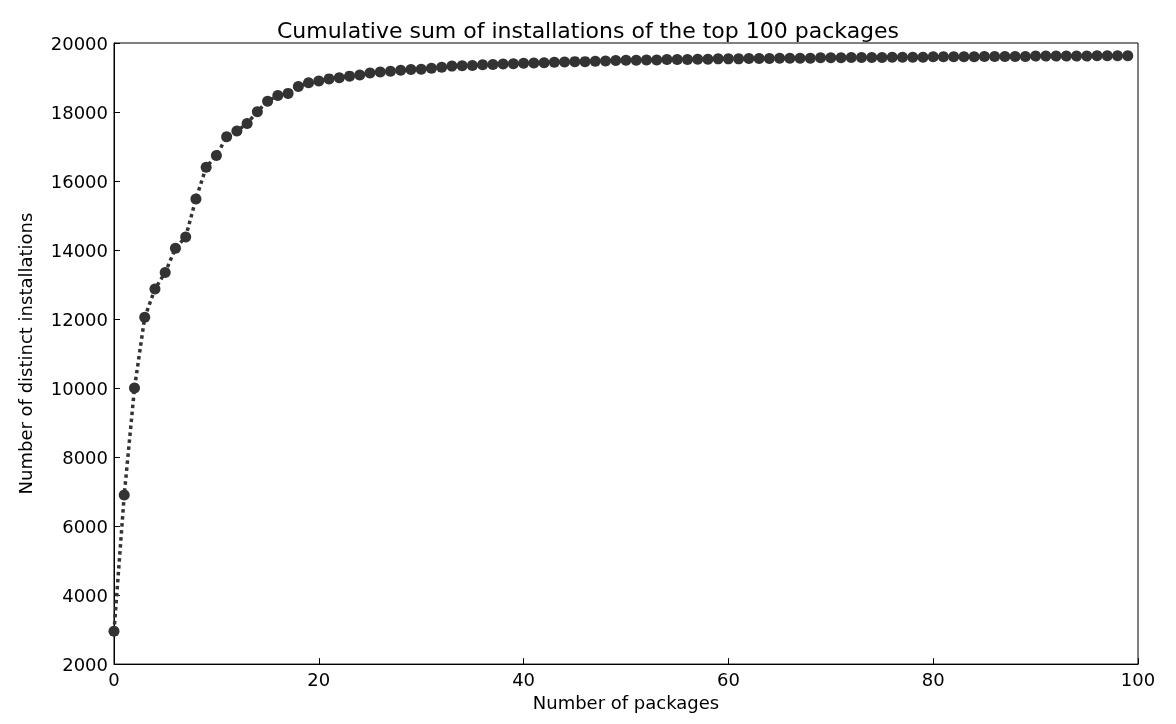 This screenshot has width=1176, height=724. What do you see at coordinates (79, 388) in the screenshot?
I see `y-tick-label: 10000` at bounding box center [79, 388].